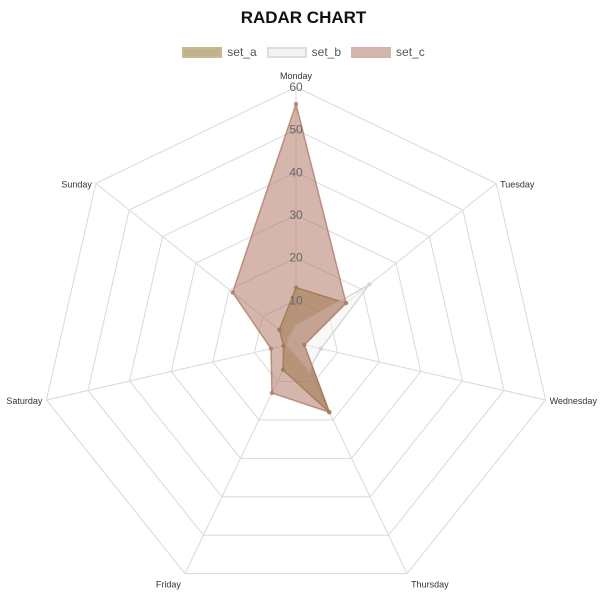 The height and width of the screenshot is (603, 607). I want to click on axis-label-monday: Monday, so click(296, 76).